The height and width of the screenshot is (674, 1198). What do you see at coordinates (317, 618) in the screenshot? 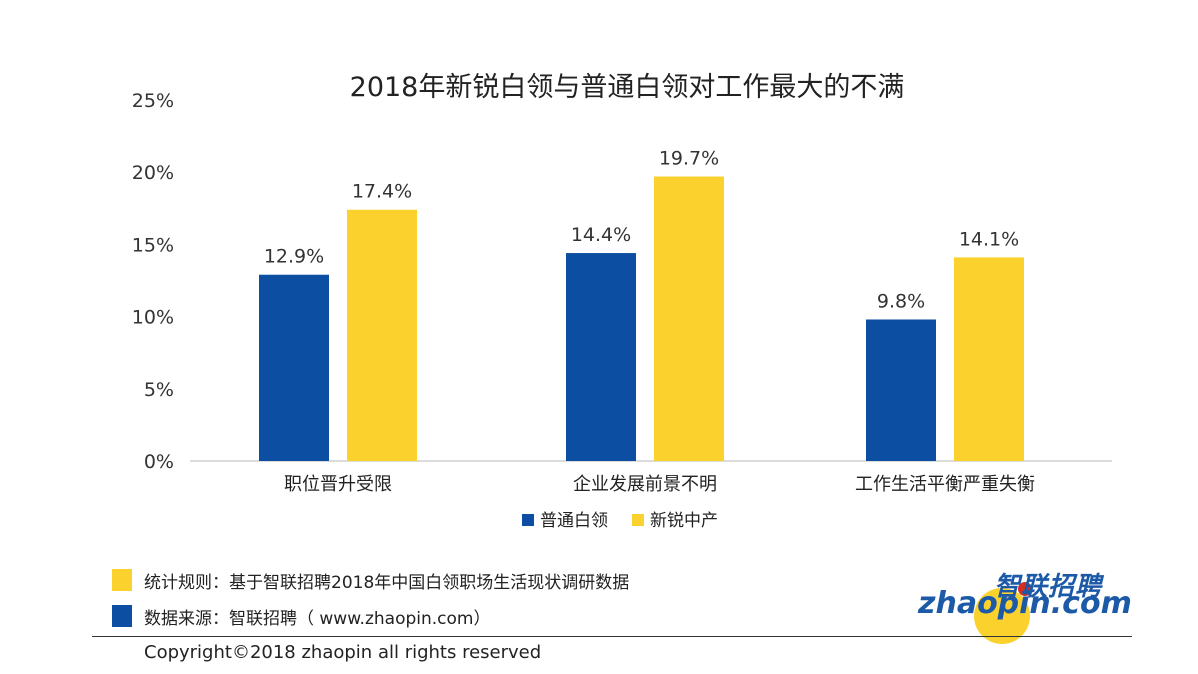
I see `footer-source-text: 数据来源：智联招聘（ www.zhaopin.com）` at bounding box center [317, 618].